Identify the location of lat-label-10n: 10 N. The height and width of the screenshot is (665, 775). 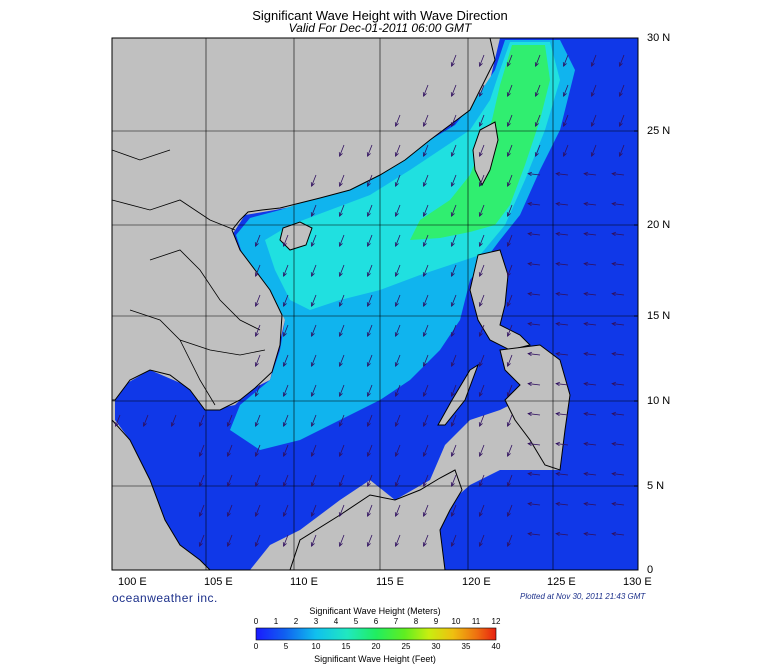
(659, 401).